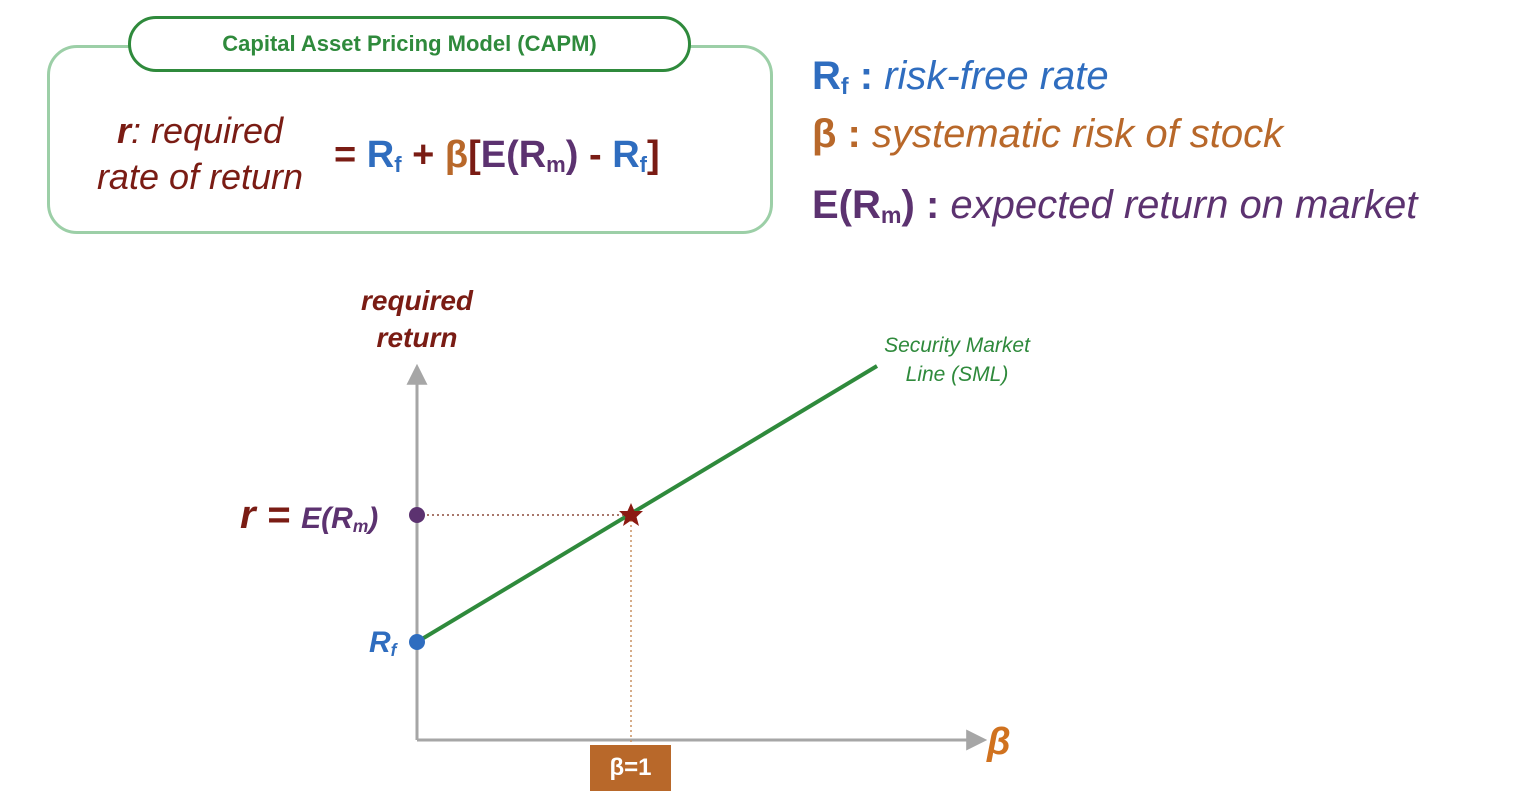  What do you see at coordinates (417, 319) in the screenshot?
I see `y-axis-title: required return` at bounding box center [417, 319].